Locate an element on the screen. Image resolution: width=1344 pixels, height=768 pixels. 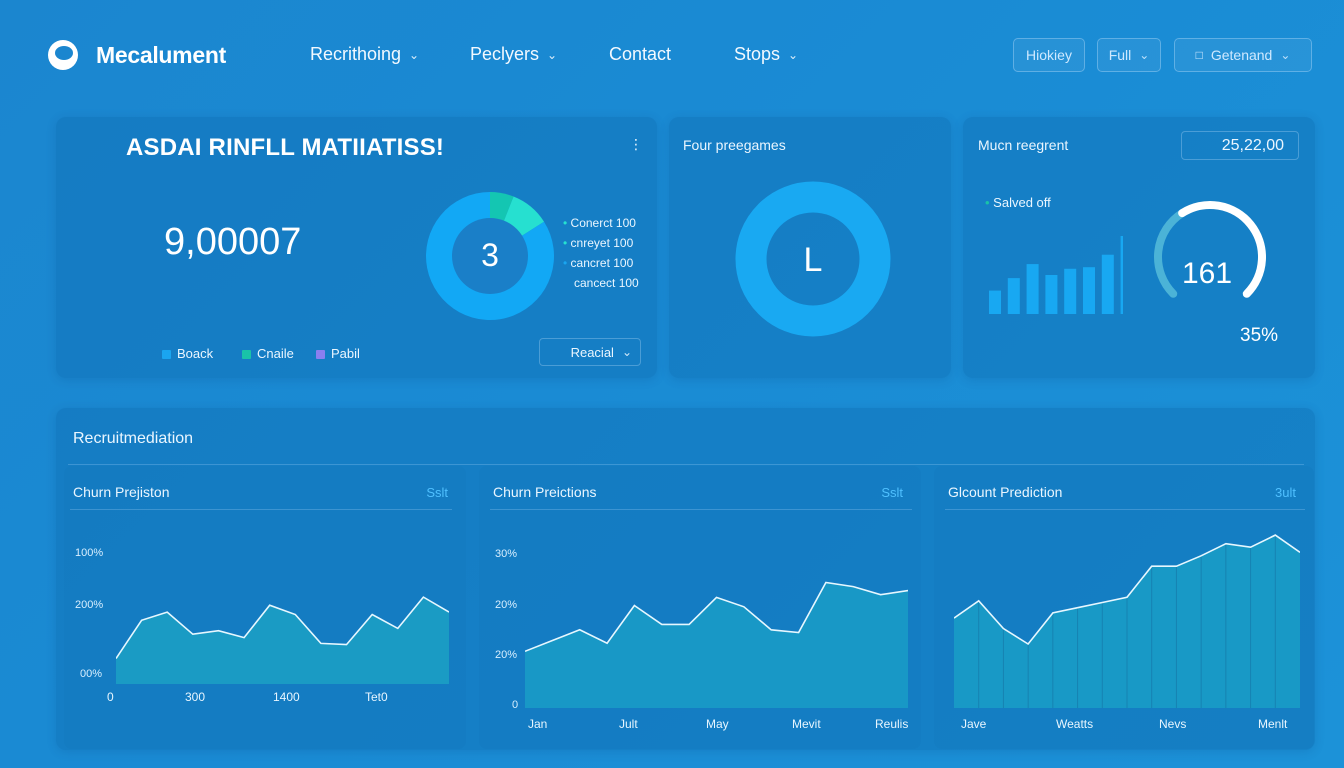
brand: Mecalument is located at coordinates (137, 55).